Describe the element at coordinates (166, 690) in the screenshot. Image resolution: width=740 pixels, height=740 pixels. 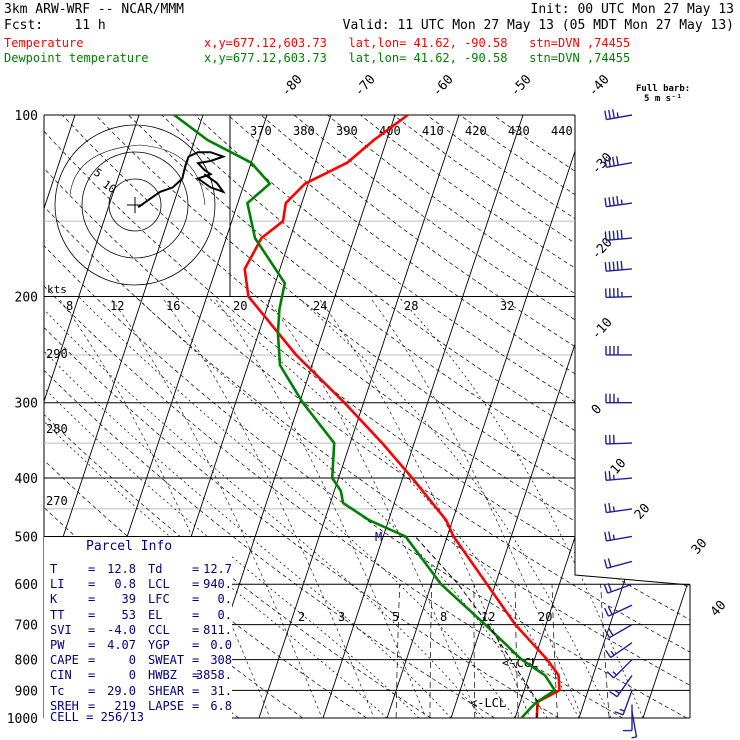
I see `parcel-label: SHEAR` at that location.